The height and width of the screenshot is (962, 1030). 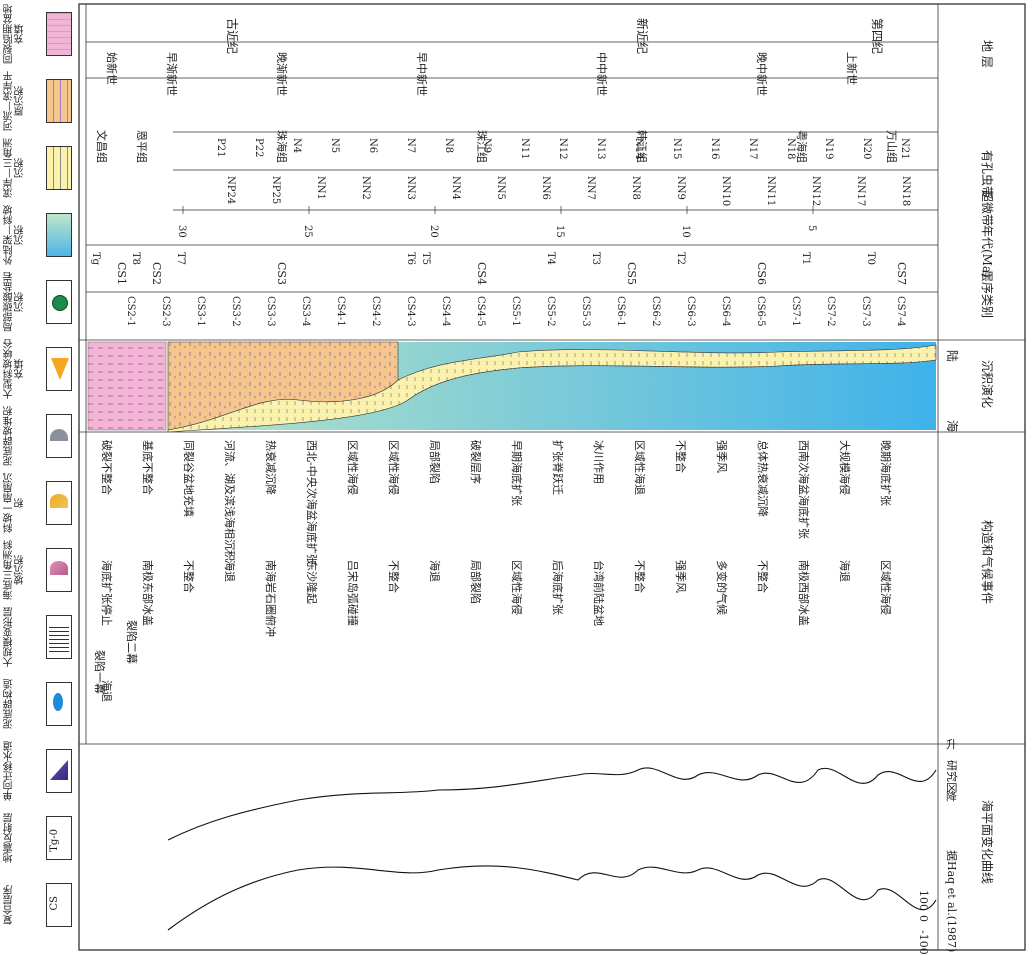 I want to click on header-events: 构造和气候事件, so click(x=987, y=562).